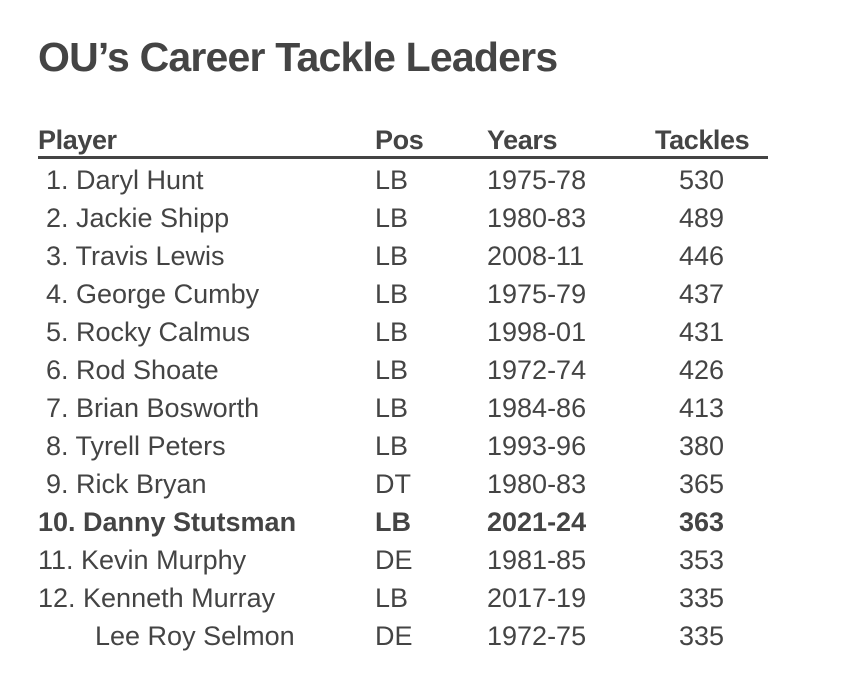 This screenshot has width=852, height=684. I want to click on tackles-cell: 365, so click(702, 484).